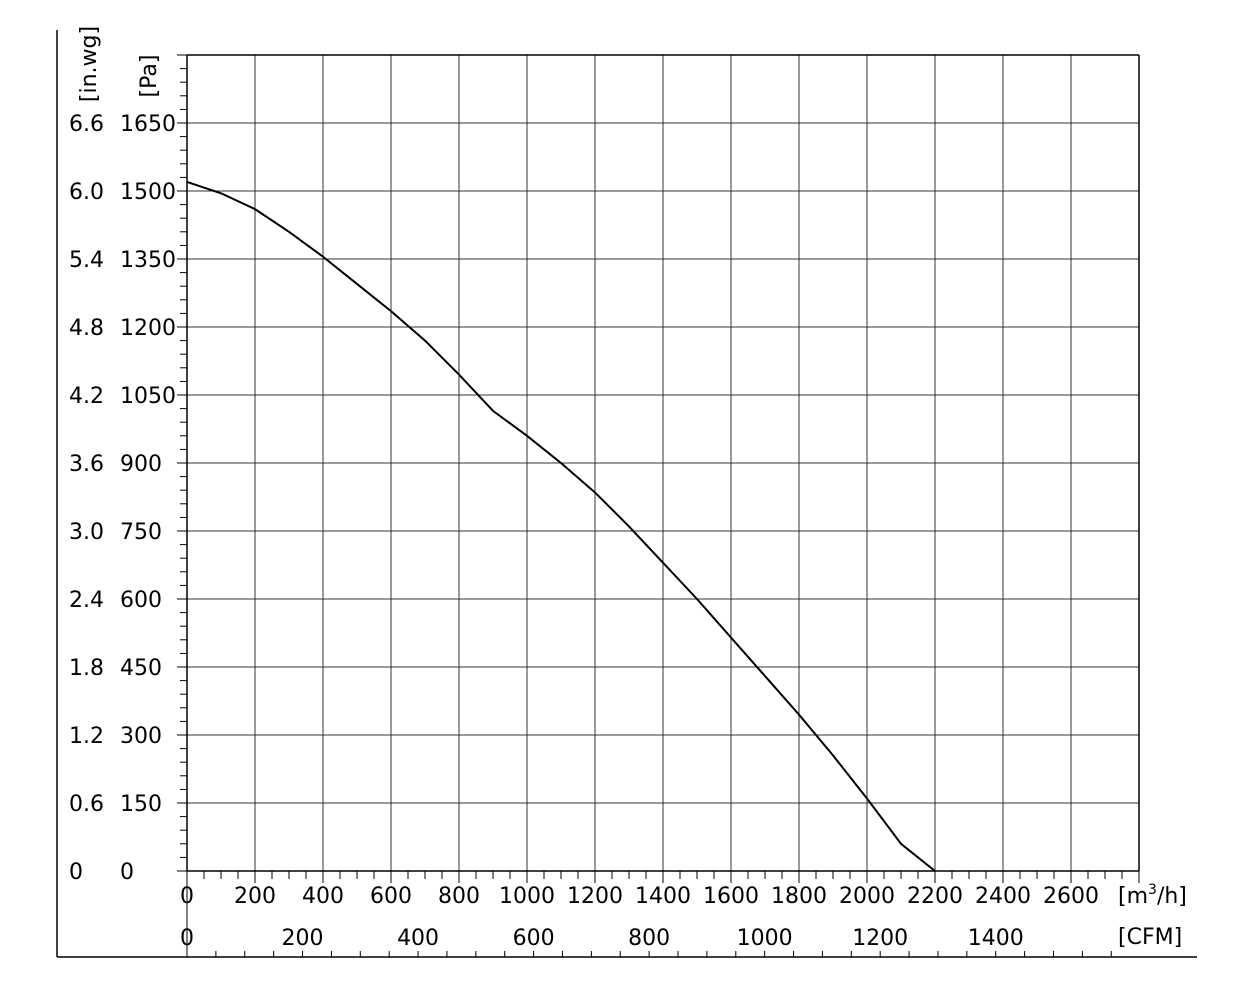  What do you see at coordinates (765, 938) in the screenshot?
I see `cfm-tick-label: 1000` at bounding box center [765, 938].